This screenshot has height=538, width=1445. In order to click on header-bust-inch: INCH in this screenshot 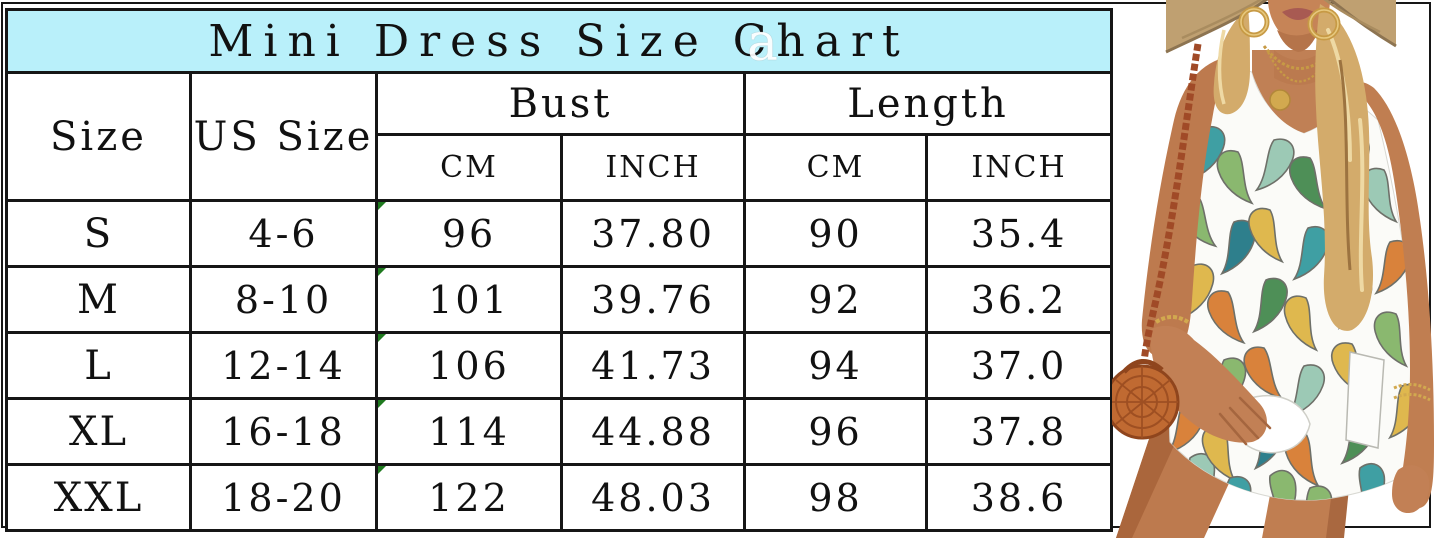, I will do `click(653, 167)`.